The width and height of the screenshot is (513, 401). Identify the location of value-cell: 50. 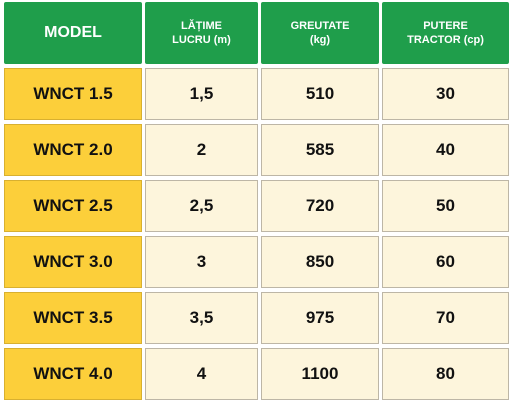
(445, 206).